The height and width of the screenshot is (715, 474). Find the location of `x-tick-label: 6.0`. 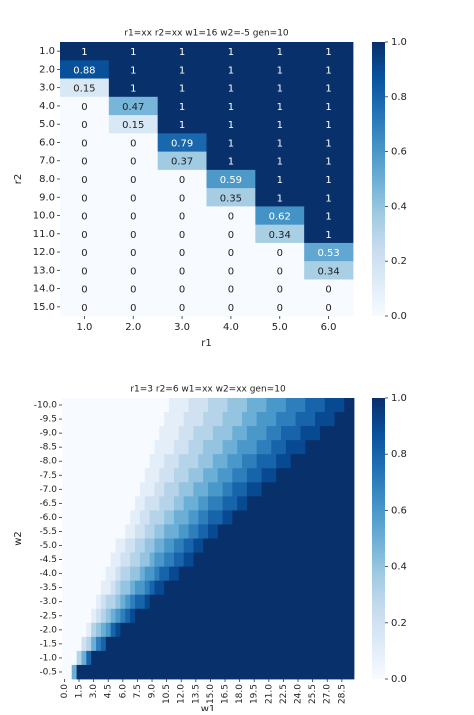

x-tick-label: 6.0 is located at coordinates (123, 691).